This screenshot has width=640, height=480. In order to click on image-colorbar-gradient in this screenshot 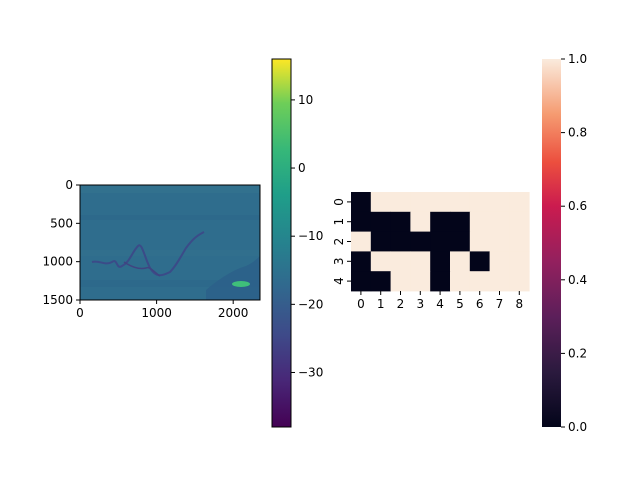, I will do `click(281, 243)`.